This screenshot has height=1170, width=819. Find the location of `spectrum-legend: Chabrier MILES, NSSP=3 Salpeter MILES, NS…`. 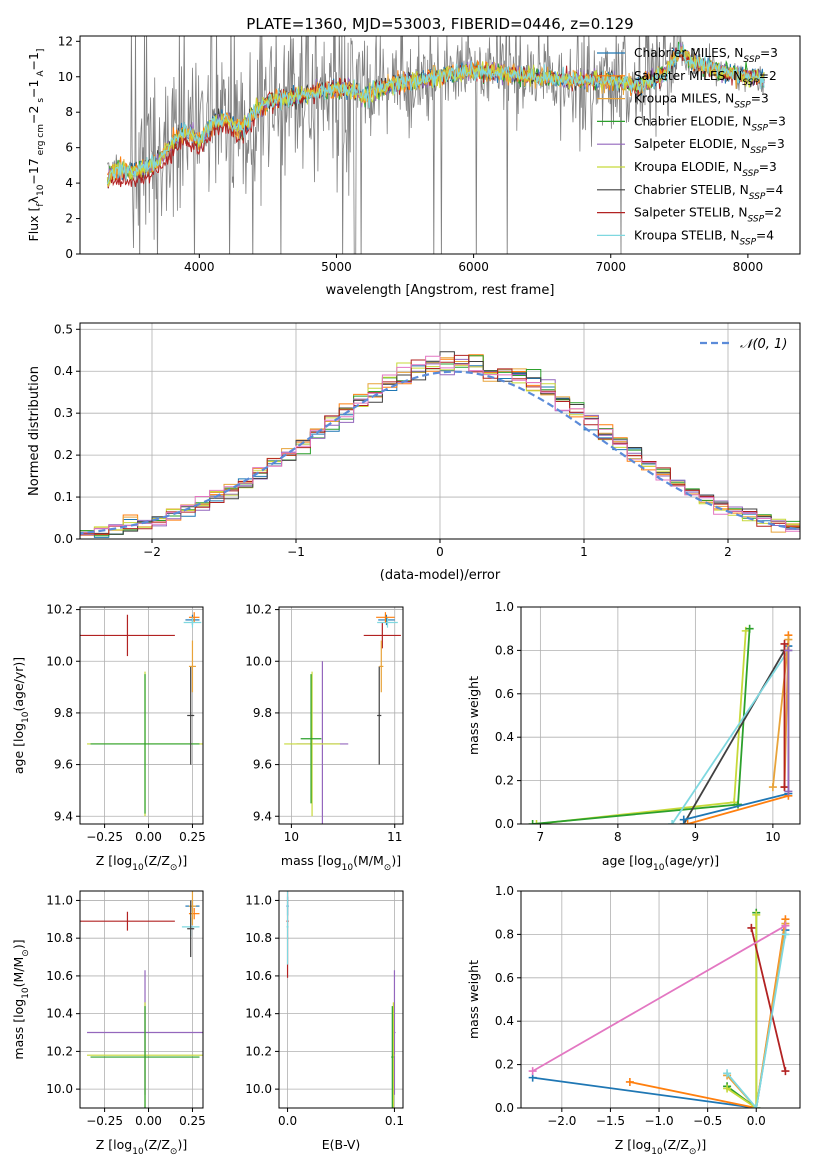

spectrum-legend: Chabrier MILES, NSSP=3 Salpeter MILES, NS… is located at coordinates (691, 146).